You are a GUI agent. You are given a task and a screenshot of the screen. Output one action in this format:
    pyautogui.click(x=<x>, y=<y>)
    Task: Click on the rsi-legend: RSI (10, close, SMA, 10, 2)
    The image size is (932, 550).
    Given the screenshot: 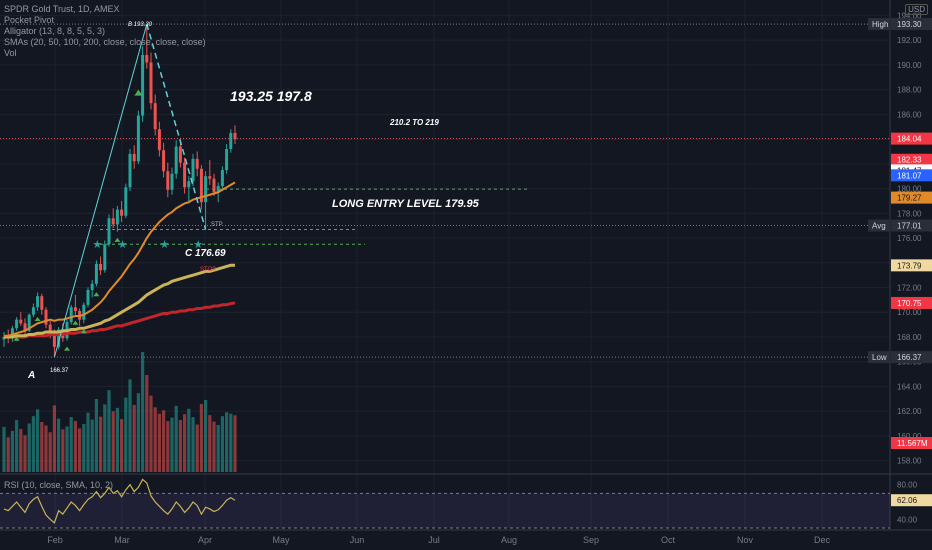 What is the action you would take?
    pyautogui.click(x=59, y=485)
    